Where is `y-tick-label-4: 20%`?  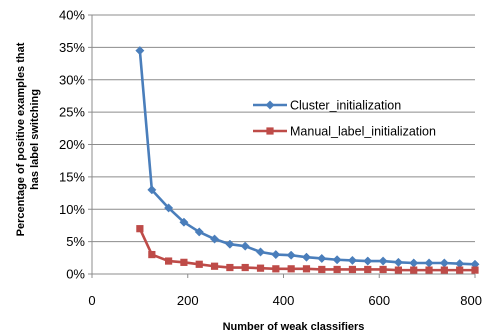 y-tick-label-4: 20% is located at coordinates (72, 144).